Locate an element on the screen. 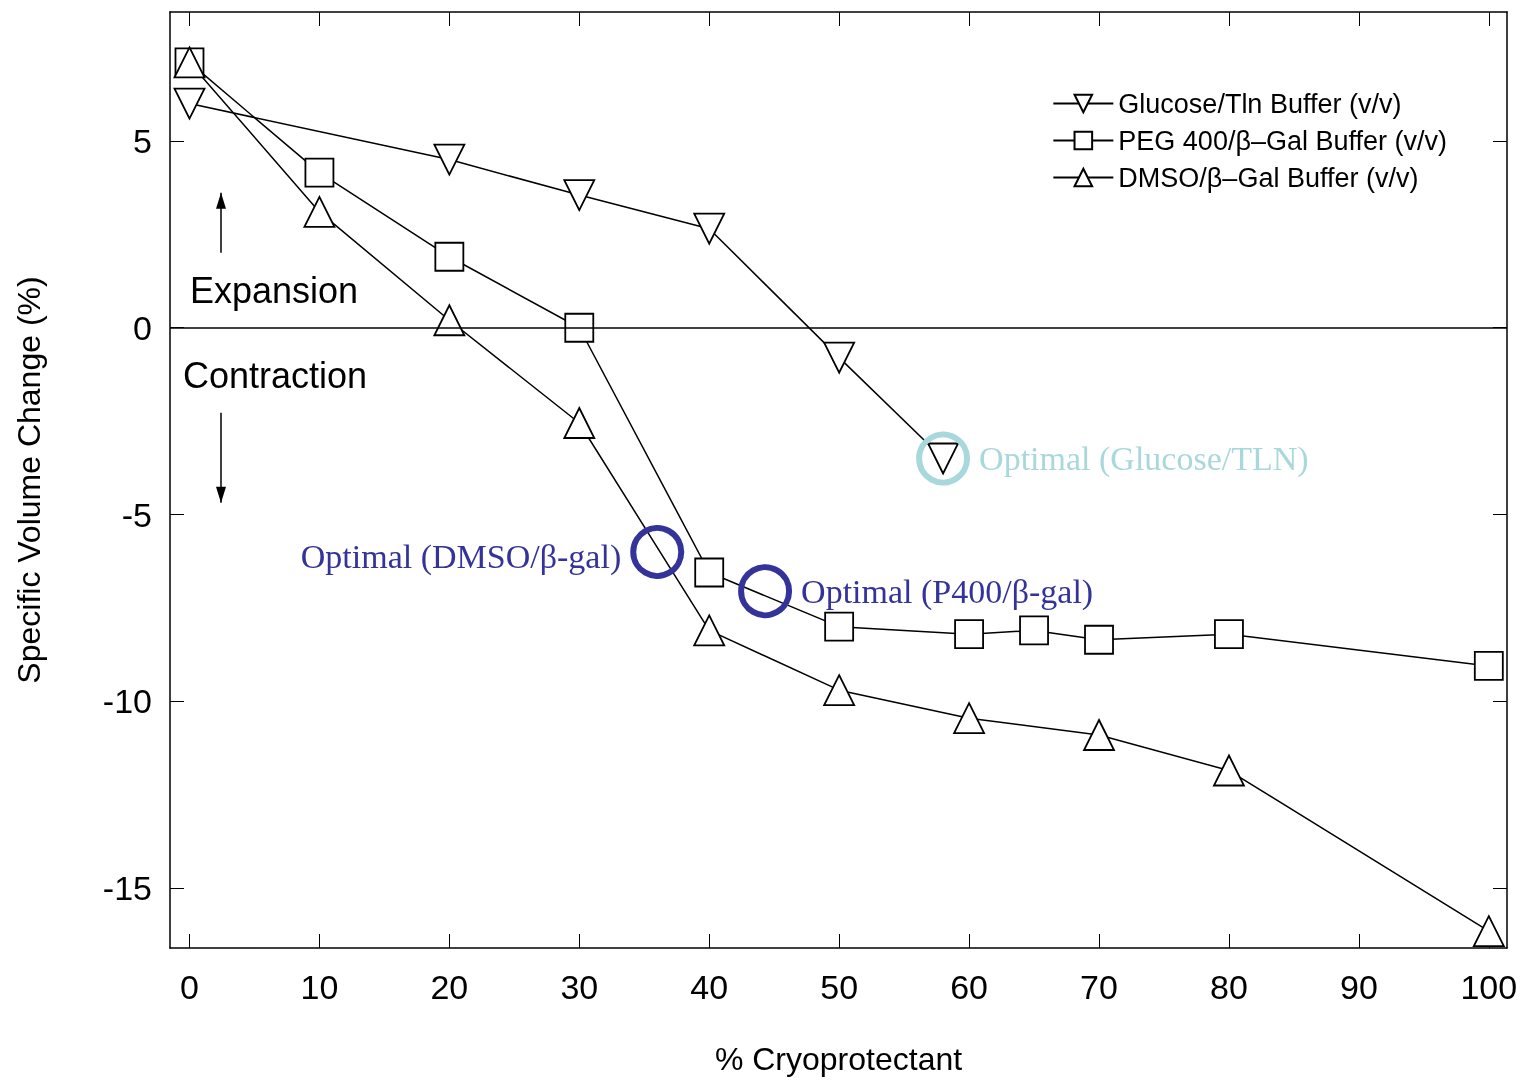 The width and height of the screenshot is (1532, 1086). x-tick-label: 80 is located at coordinates (1229, 987).